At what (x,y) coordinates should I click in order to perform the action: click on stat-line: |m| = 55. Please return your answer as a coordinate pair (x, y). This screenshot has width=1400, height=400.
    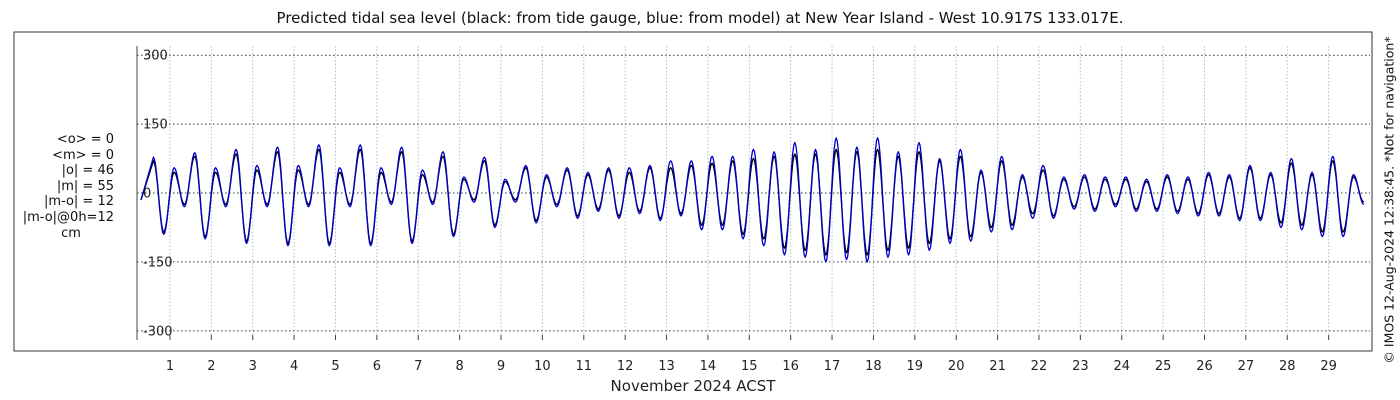
    Looking at the image, I should click on (85, 186).